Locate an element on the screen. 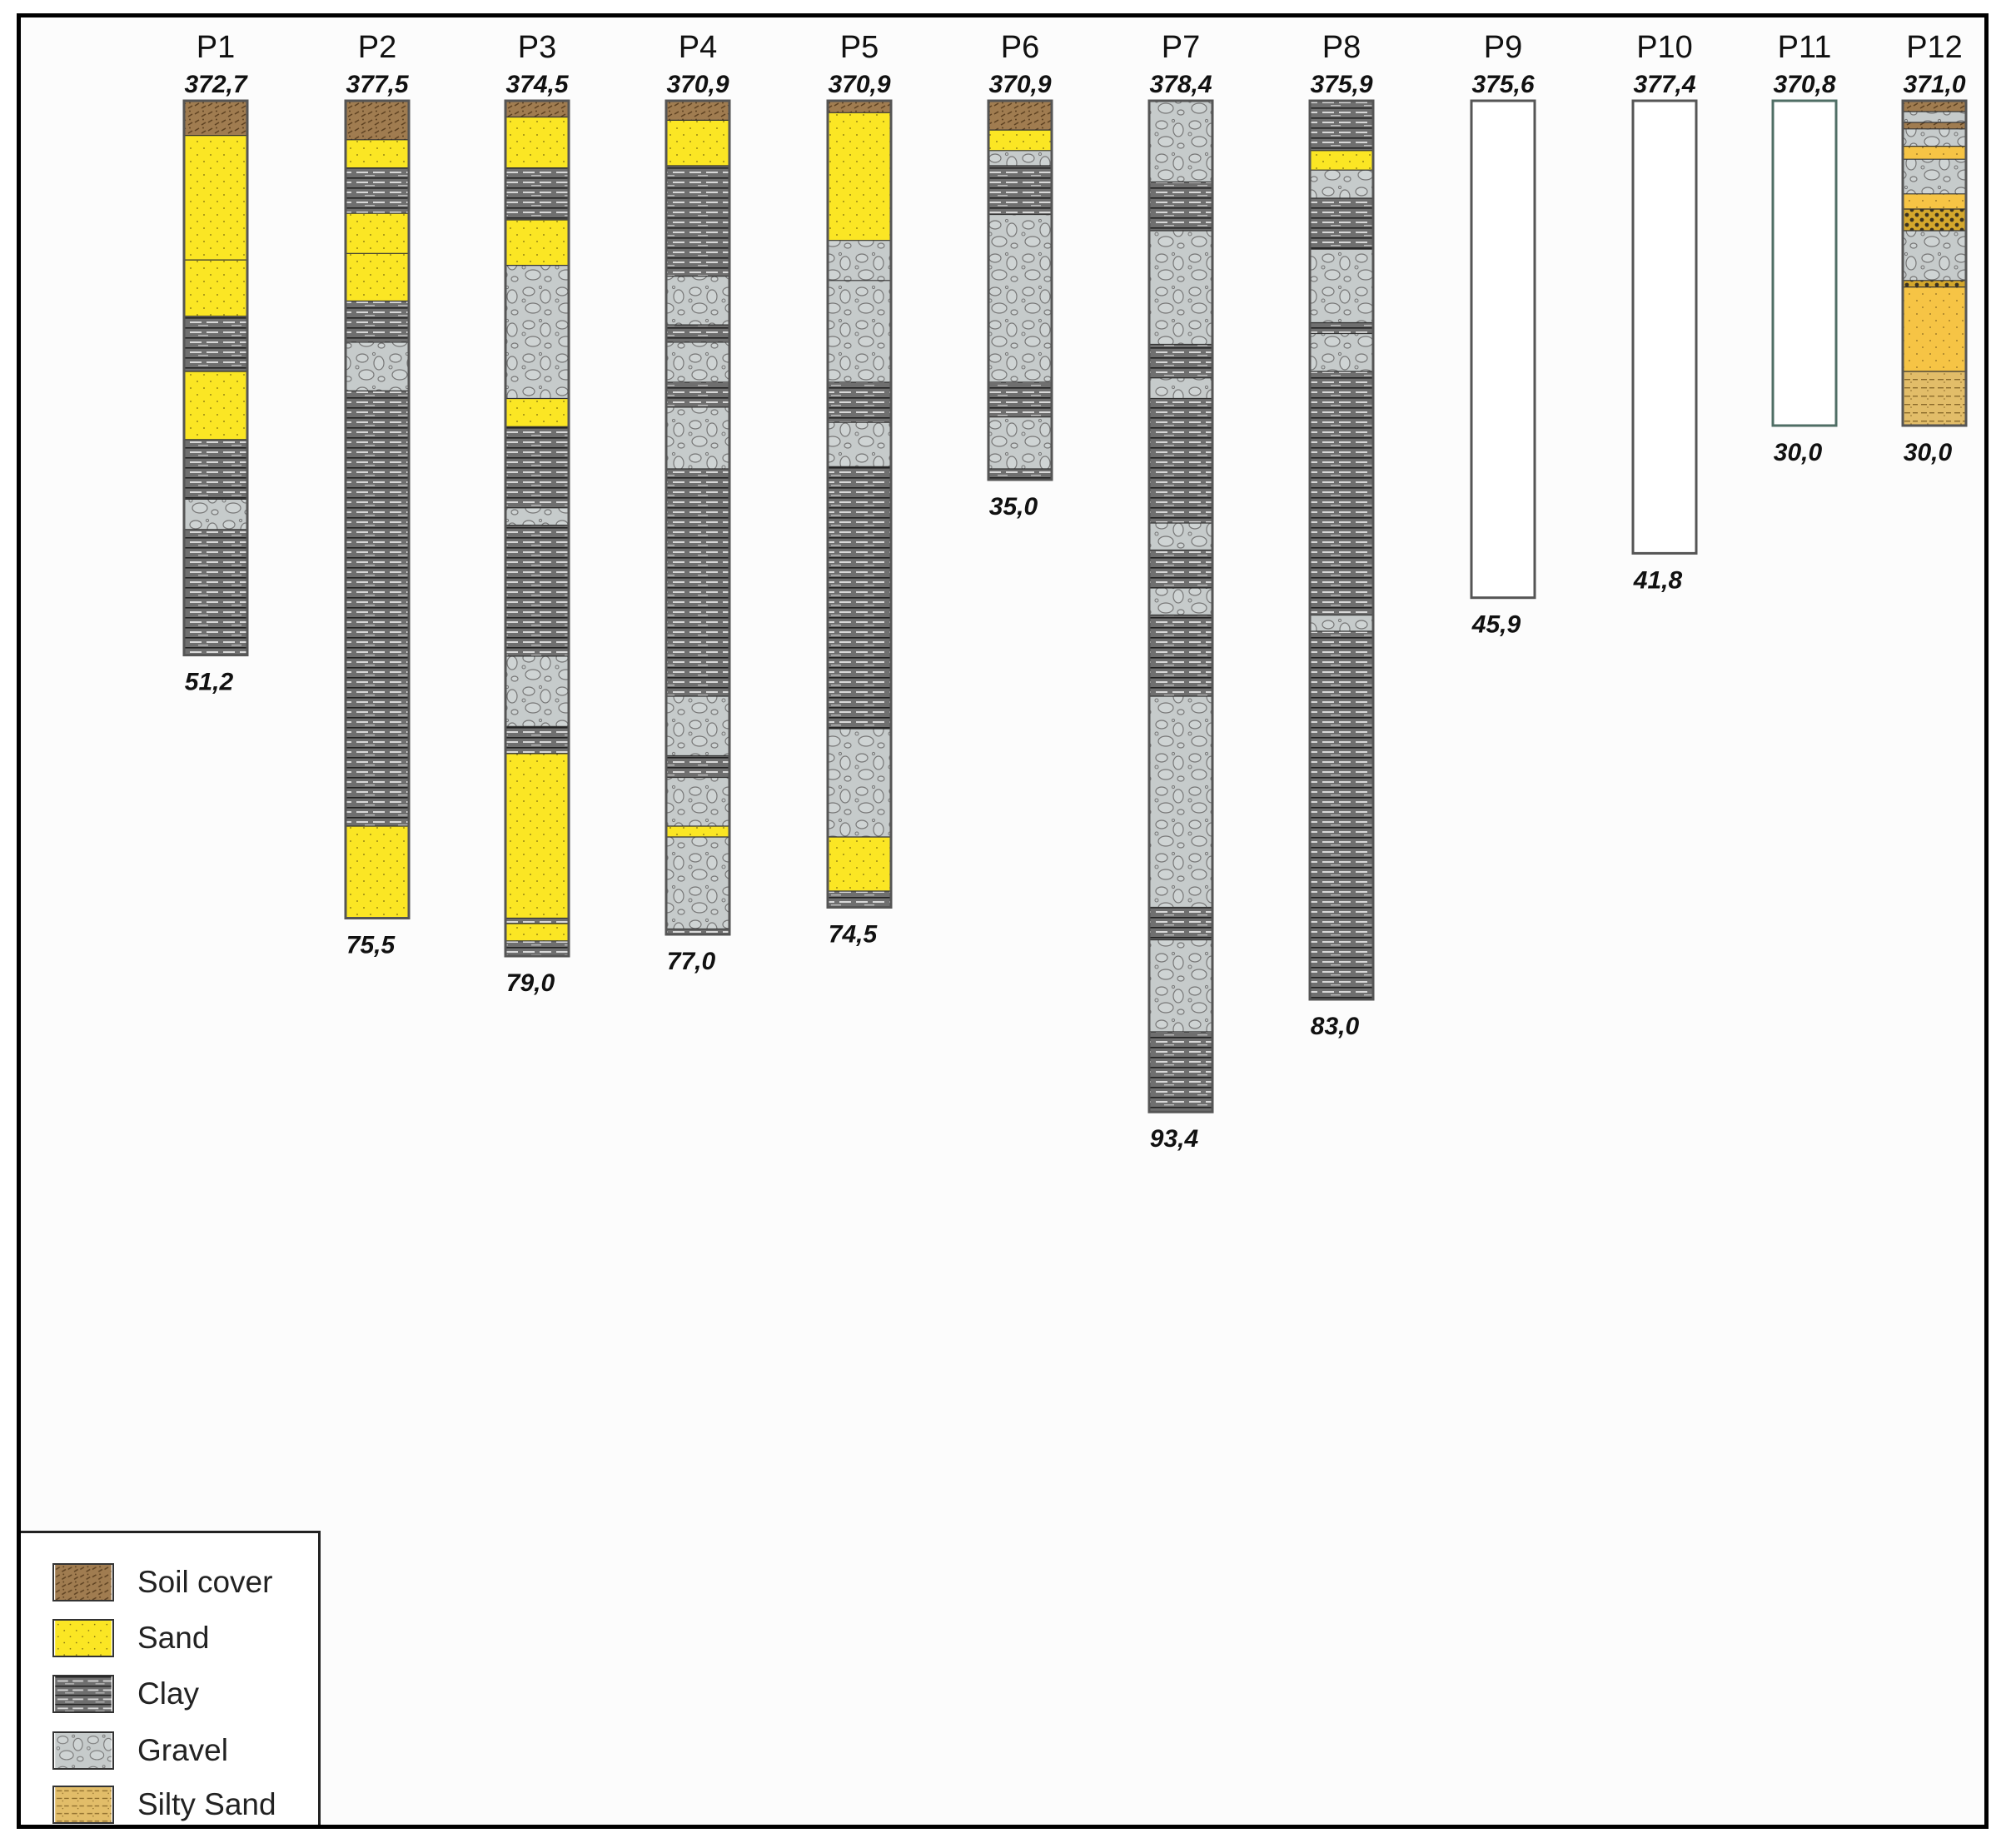  borehole-column-p9 is located at coordinates (1503, 349).